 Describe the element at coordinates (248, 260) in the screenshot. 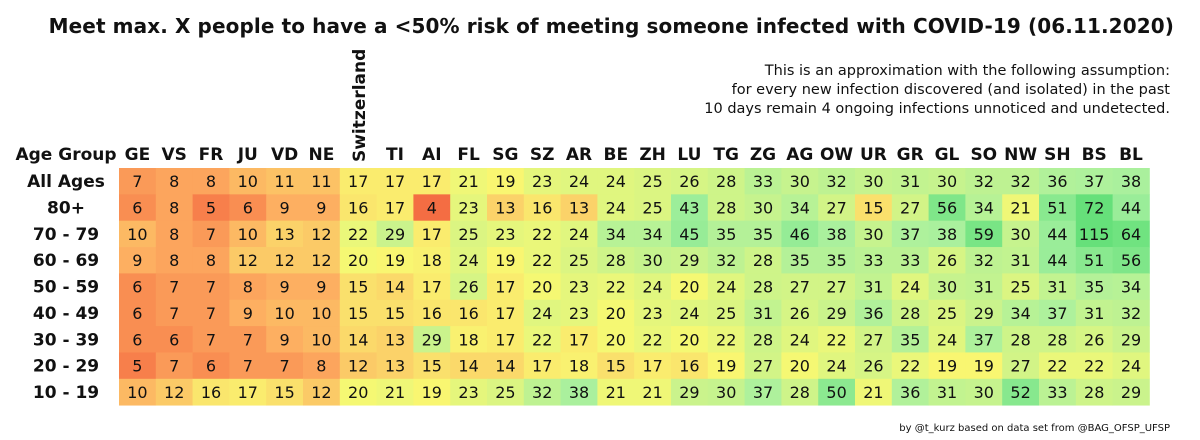

I see `cell-value-label: 12` at that location.